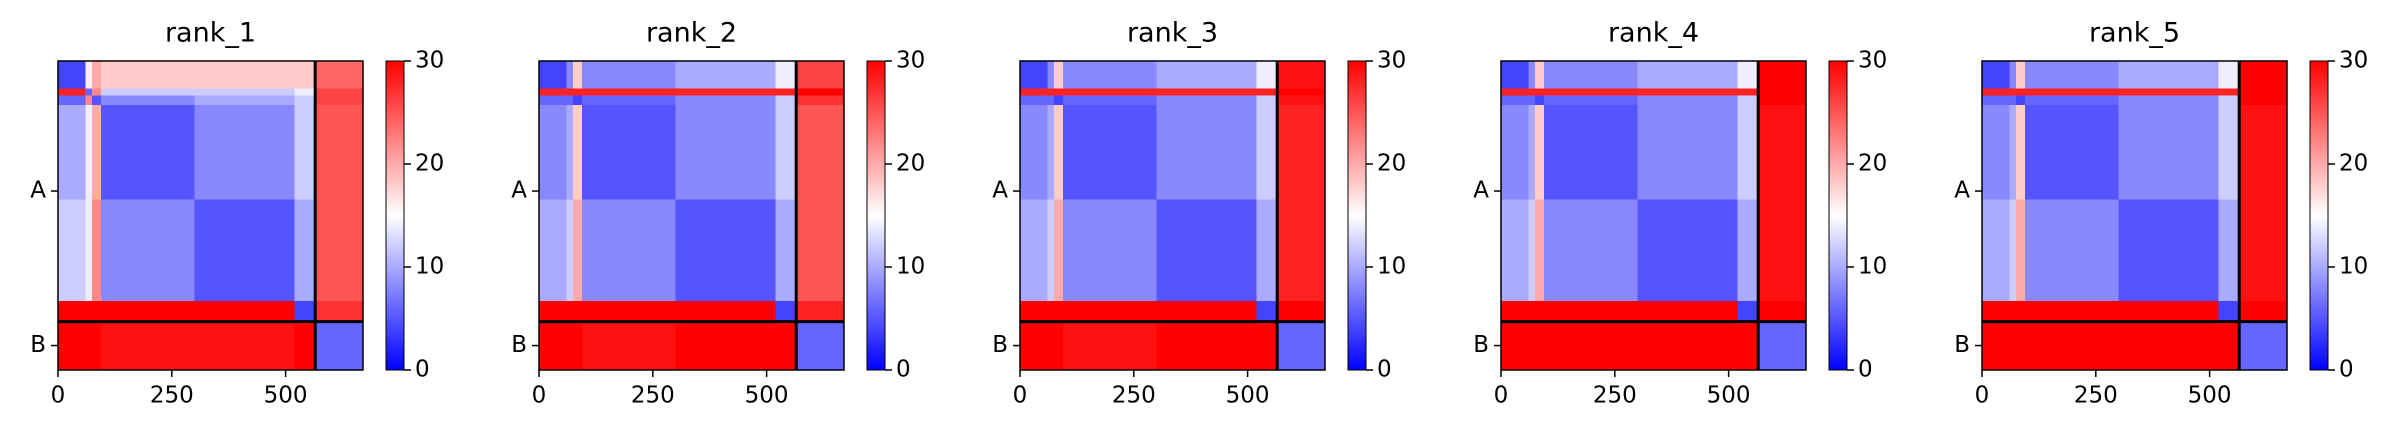 The height and width of the screenshot is (438, 2401). What do you see at coordinates (1391, 267) in the screenshot?
I see `colorbar-tick-label: 10` at bounding box center [1391, 267].